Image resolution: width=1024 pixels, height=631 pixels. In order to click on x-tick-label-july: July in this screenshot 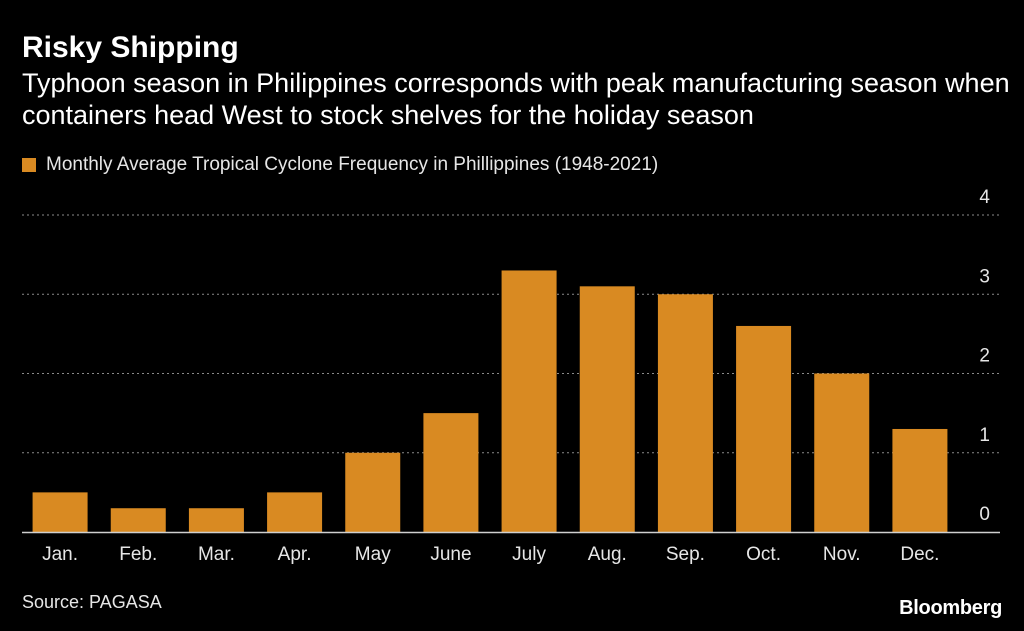, I will do `click(529, 554)`.